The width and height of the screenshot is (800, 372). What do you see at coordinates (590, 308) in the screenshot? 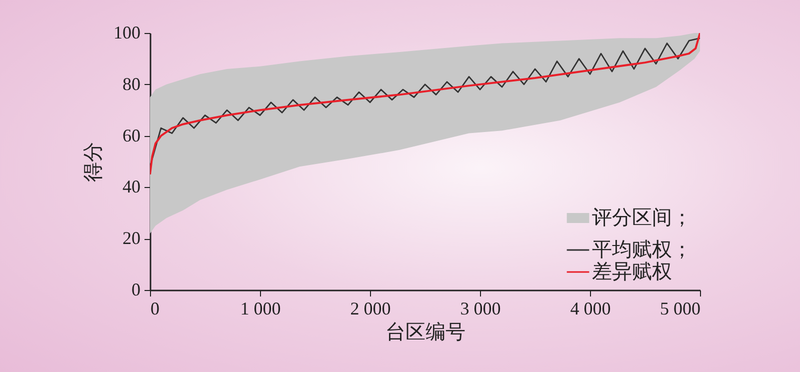
I see `x-tick-label: 4 000` at bounding box center [590, 308].